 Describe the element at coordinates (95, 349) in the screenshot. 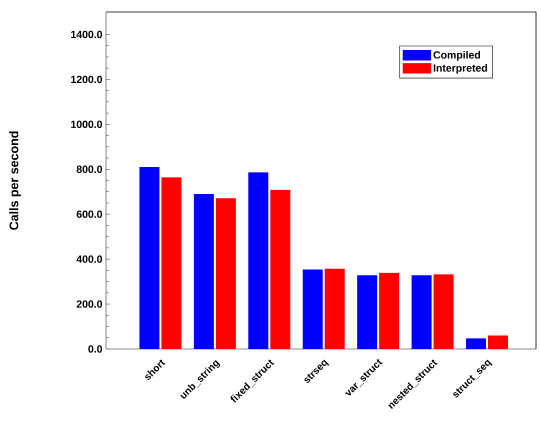

I see `y-tick-label: 0.0` at that location.